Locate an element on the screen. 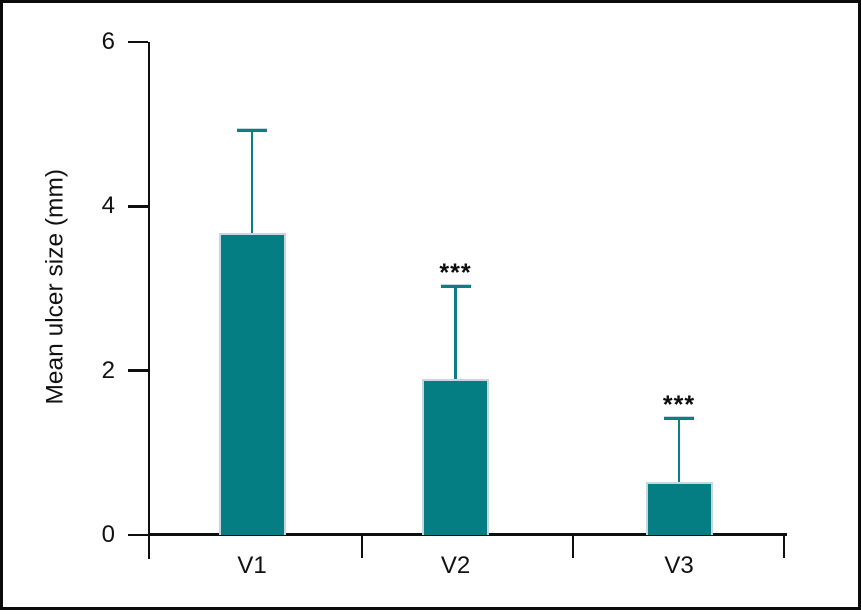 This screenshot has height=616, width=861. significance-v3: *** is located at coordinates (679, 404).